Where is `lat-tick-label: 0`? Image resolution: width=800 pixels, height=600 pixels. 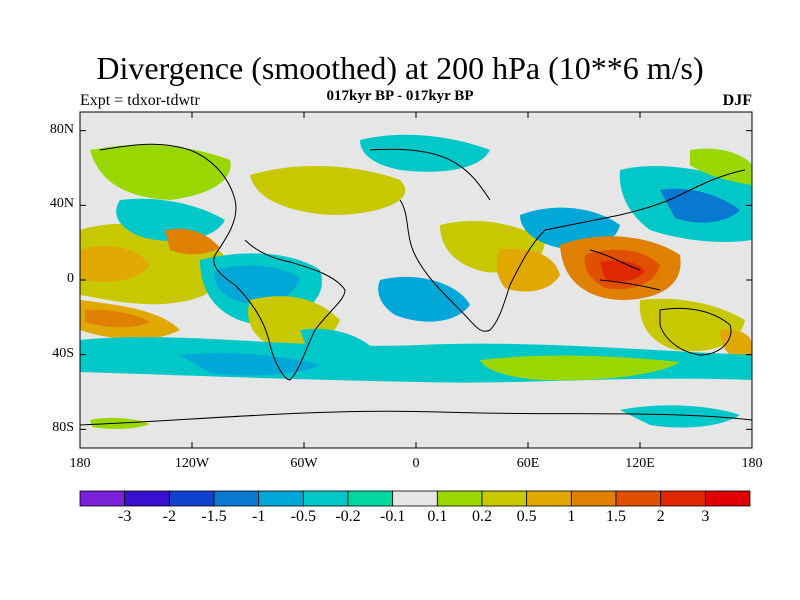 lat-tick-label: 0 is located at coordinates (70, 278).